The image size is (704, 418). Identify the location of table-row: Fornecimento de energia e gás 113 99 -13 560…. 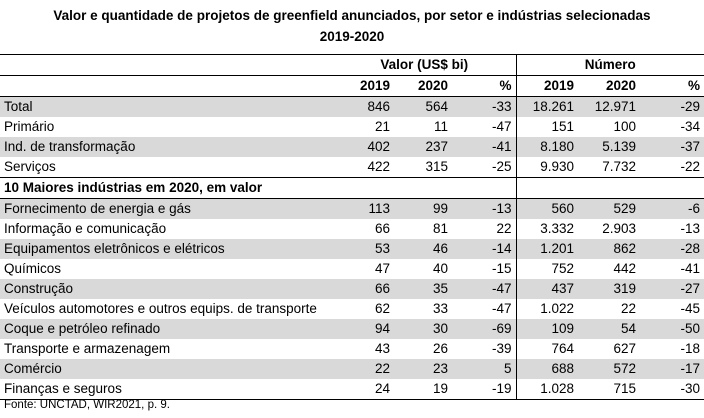
(352, 208).